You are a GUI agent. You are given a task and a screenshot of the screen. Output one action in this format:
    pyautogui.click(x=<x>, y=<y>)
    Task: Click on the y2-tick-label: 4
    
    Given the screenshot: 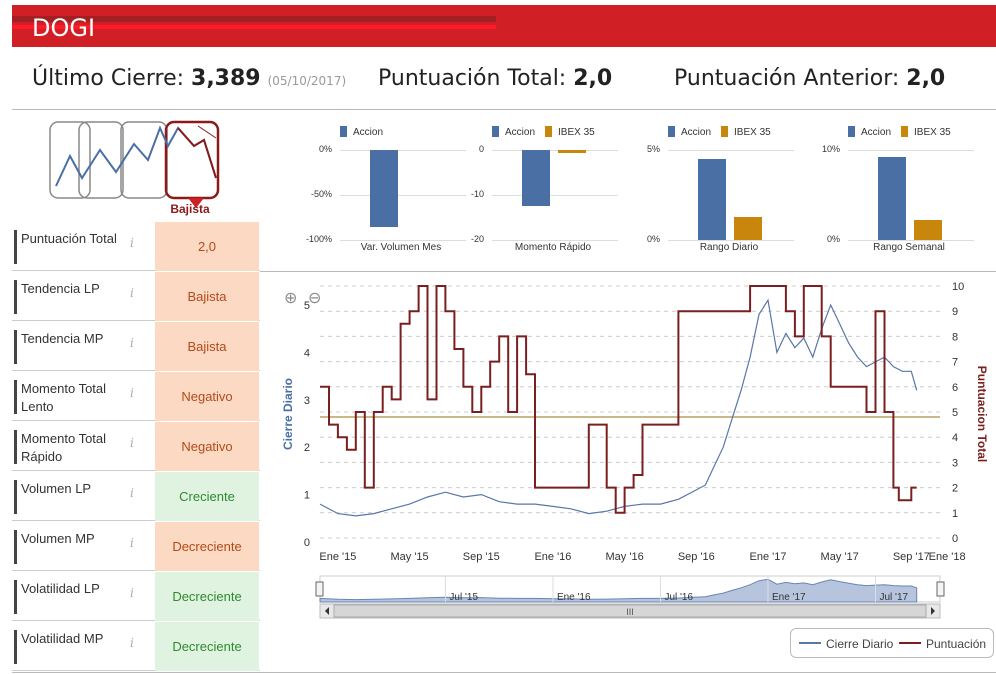 What is the action you would take?
    pyautogui.click(x=955, y=438)
    